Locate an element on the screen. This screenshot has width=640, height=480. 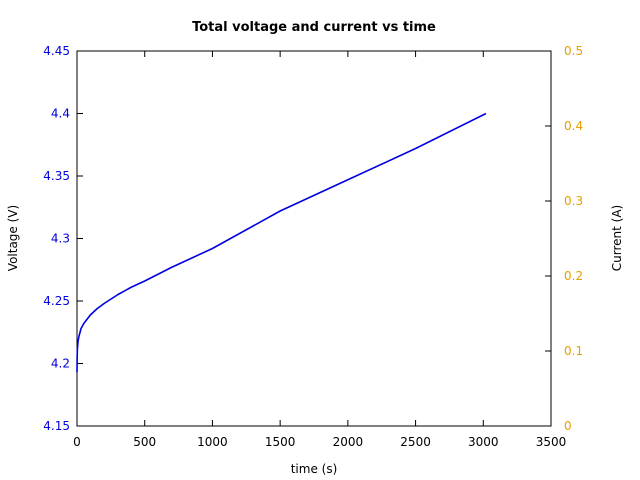
left-y-axis-label: Voltage (V) is located at coordinates (13, 238).